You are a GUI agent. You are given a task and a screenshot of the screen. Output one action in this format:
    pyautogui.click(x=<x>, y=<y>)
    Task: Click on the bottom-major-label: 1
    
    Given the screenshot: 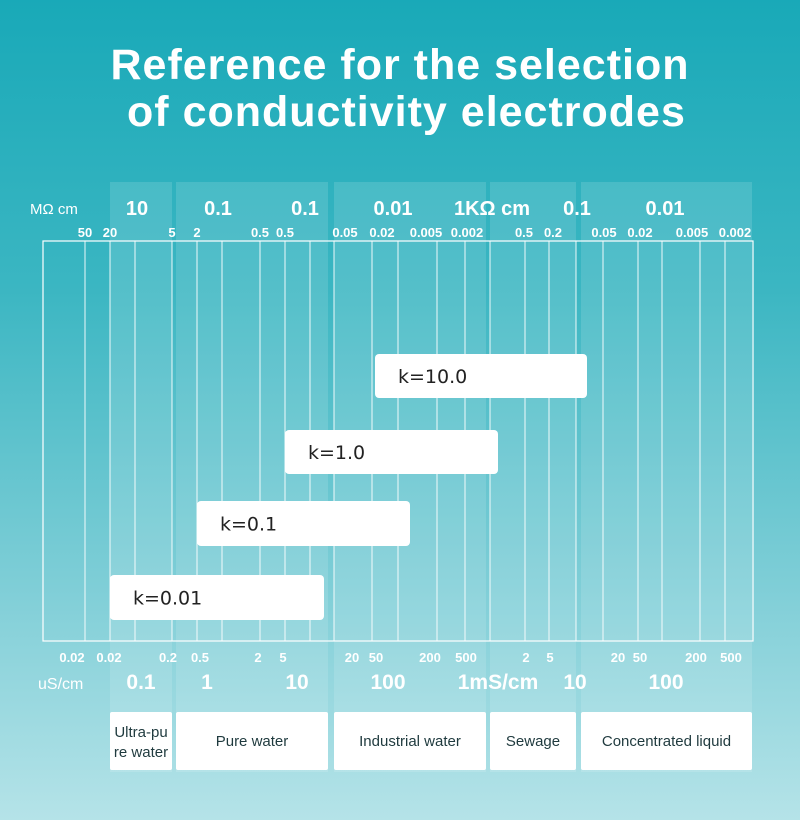 What is the action you would take?
    pyautogui.click(x=207, y=682)
    